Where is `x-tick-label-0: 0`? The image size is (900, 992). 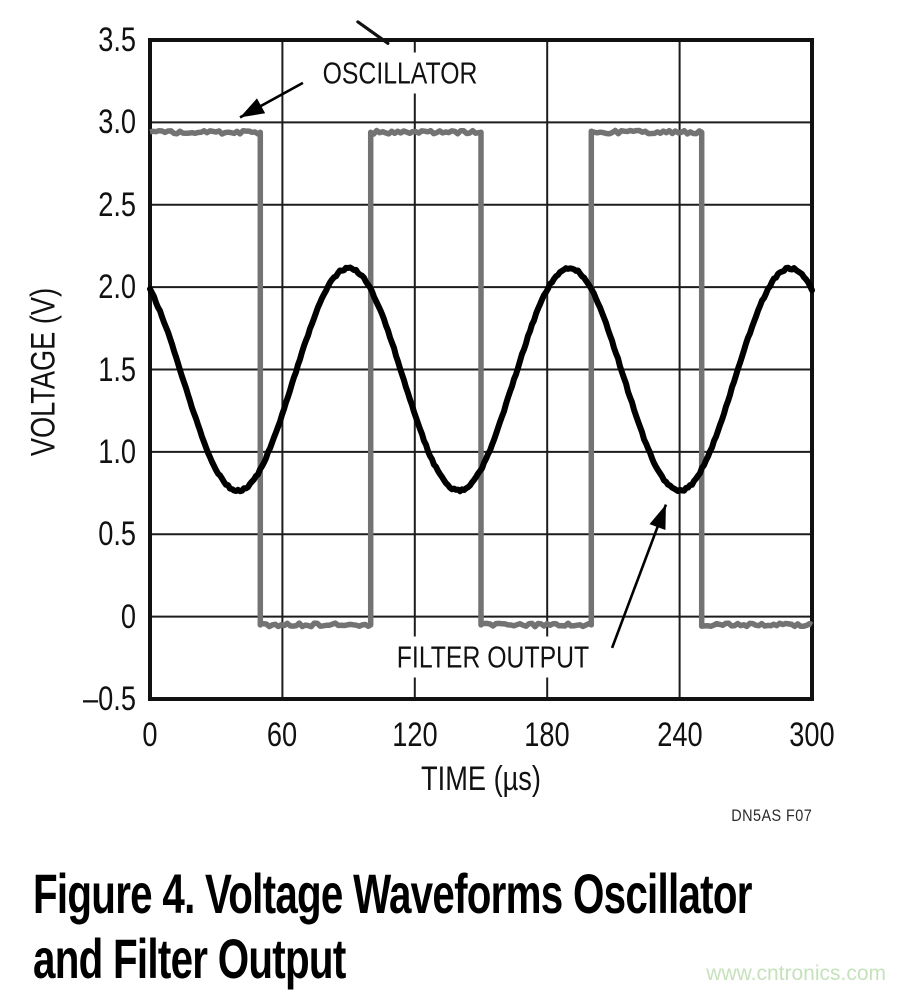
x-tick-label-0: 0 is located at coordinates (150, 735).